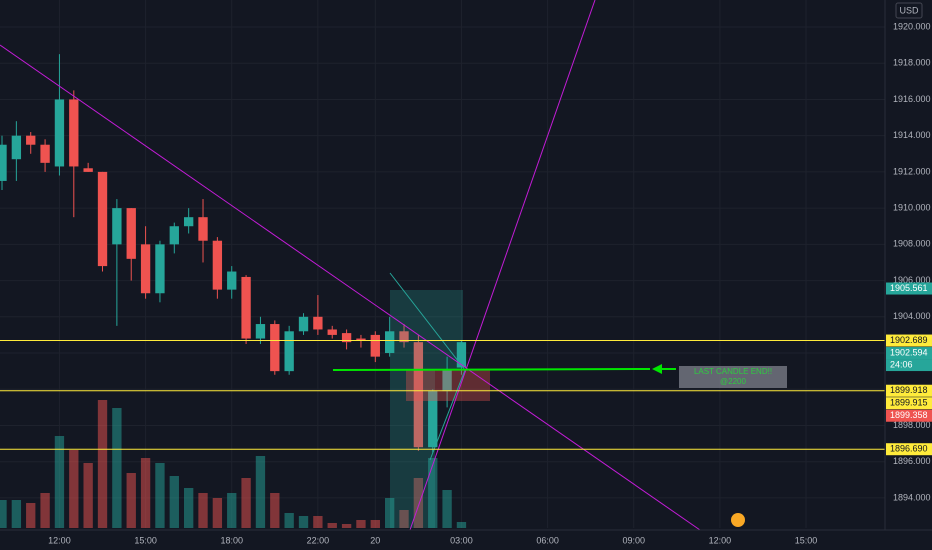 This screenshot has height=550, width=932. I want to click on currency: USD, so click(909, 10).